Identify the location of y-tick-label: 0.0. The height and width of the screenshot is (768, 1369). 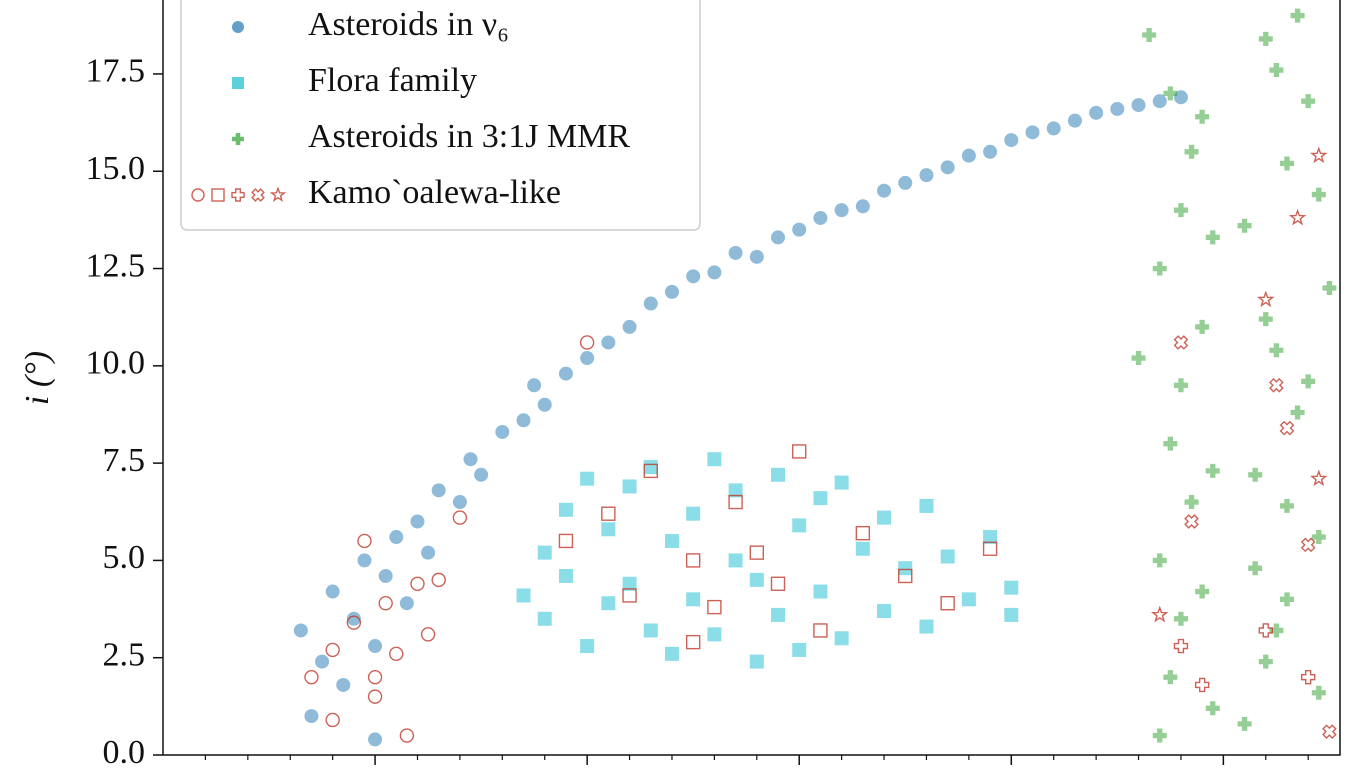
(124, 751).